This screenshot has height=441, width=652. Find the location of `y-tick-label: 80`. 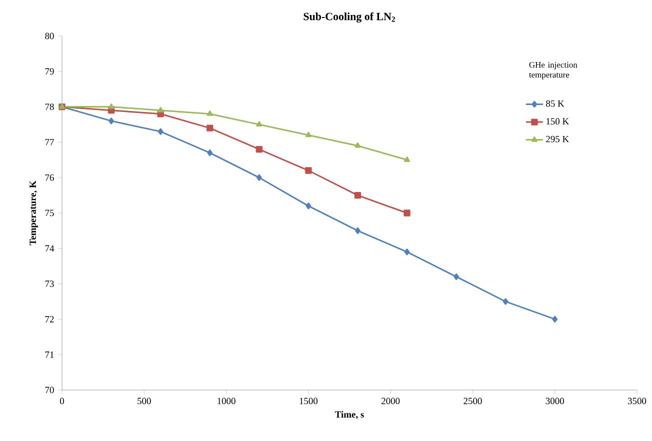

y-tick-label: 80 is located at coordinates (49, 36).